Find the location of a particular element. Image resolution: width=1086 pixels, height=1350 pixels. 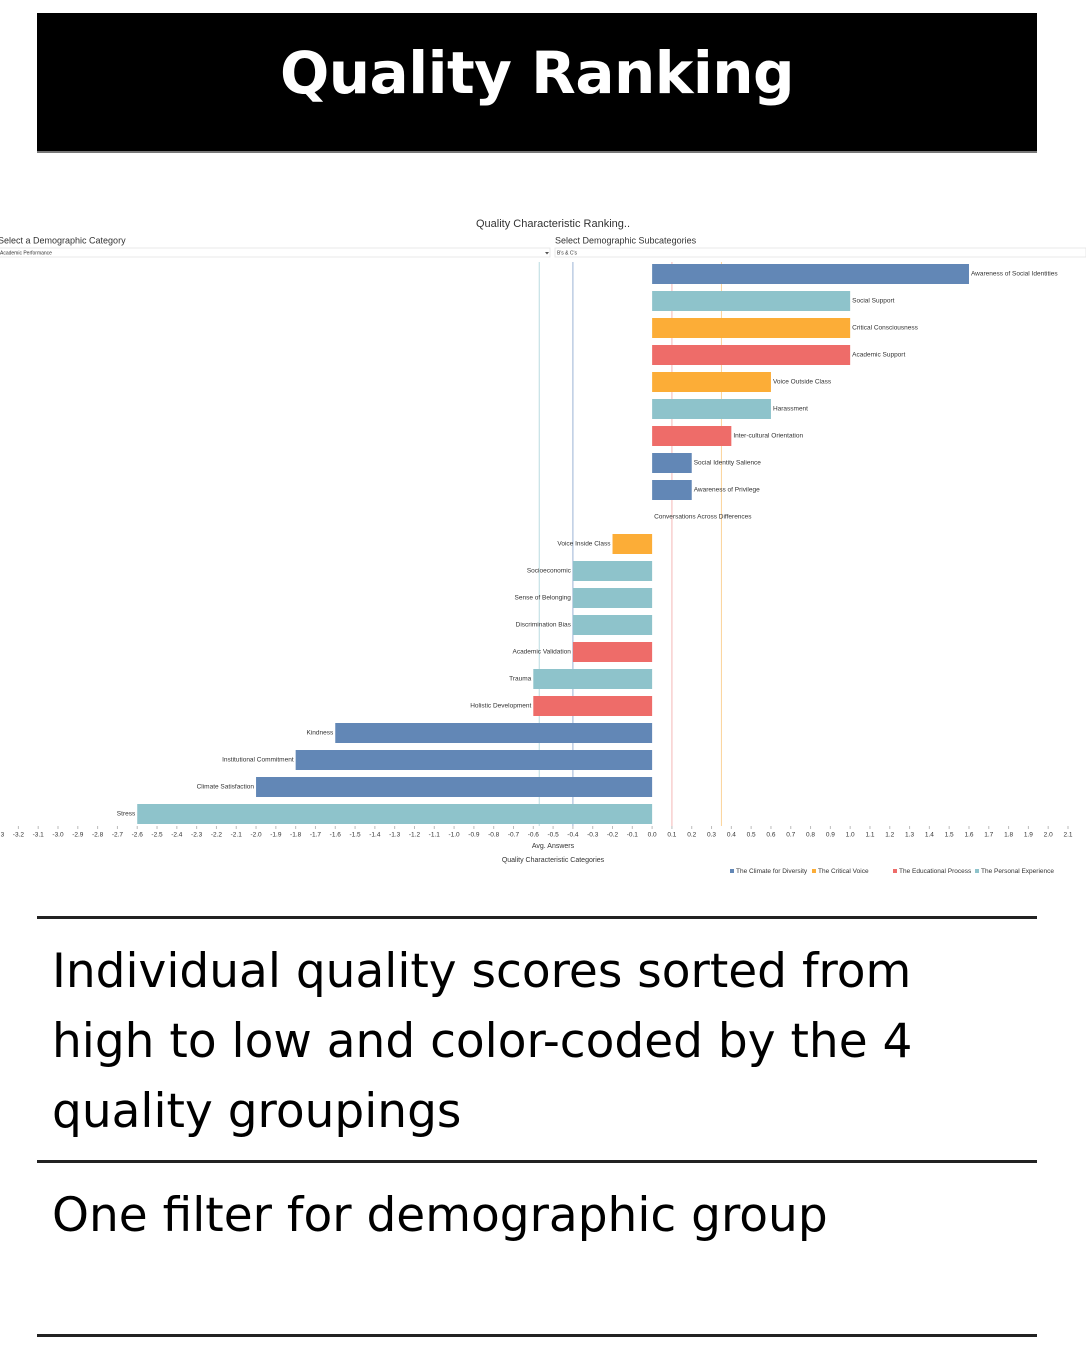

category-label: Institutional Commitment is located at coordinates (258, 760).